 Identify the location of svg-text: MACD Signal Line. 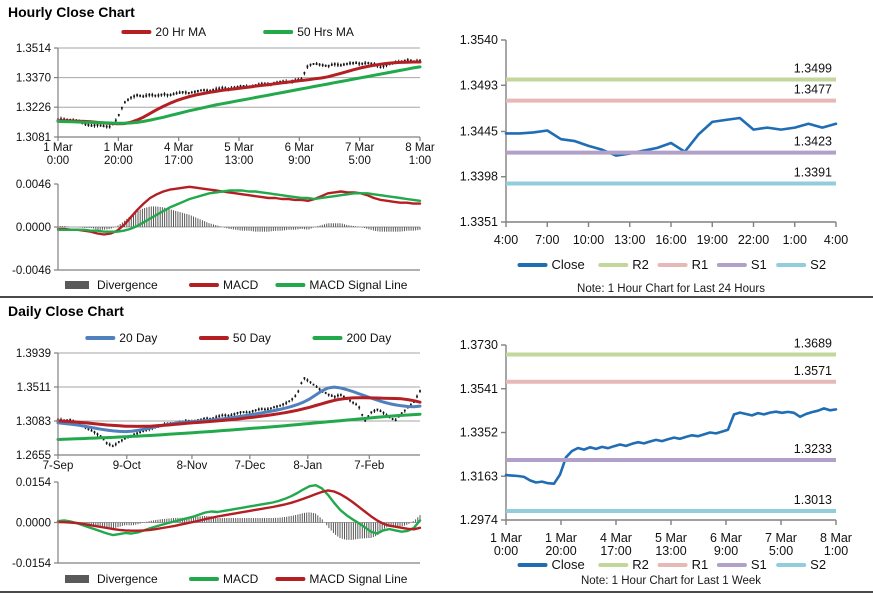
(358, 285).